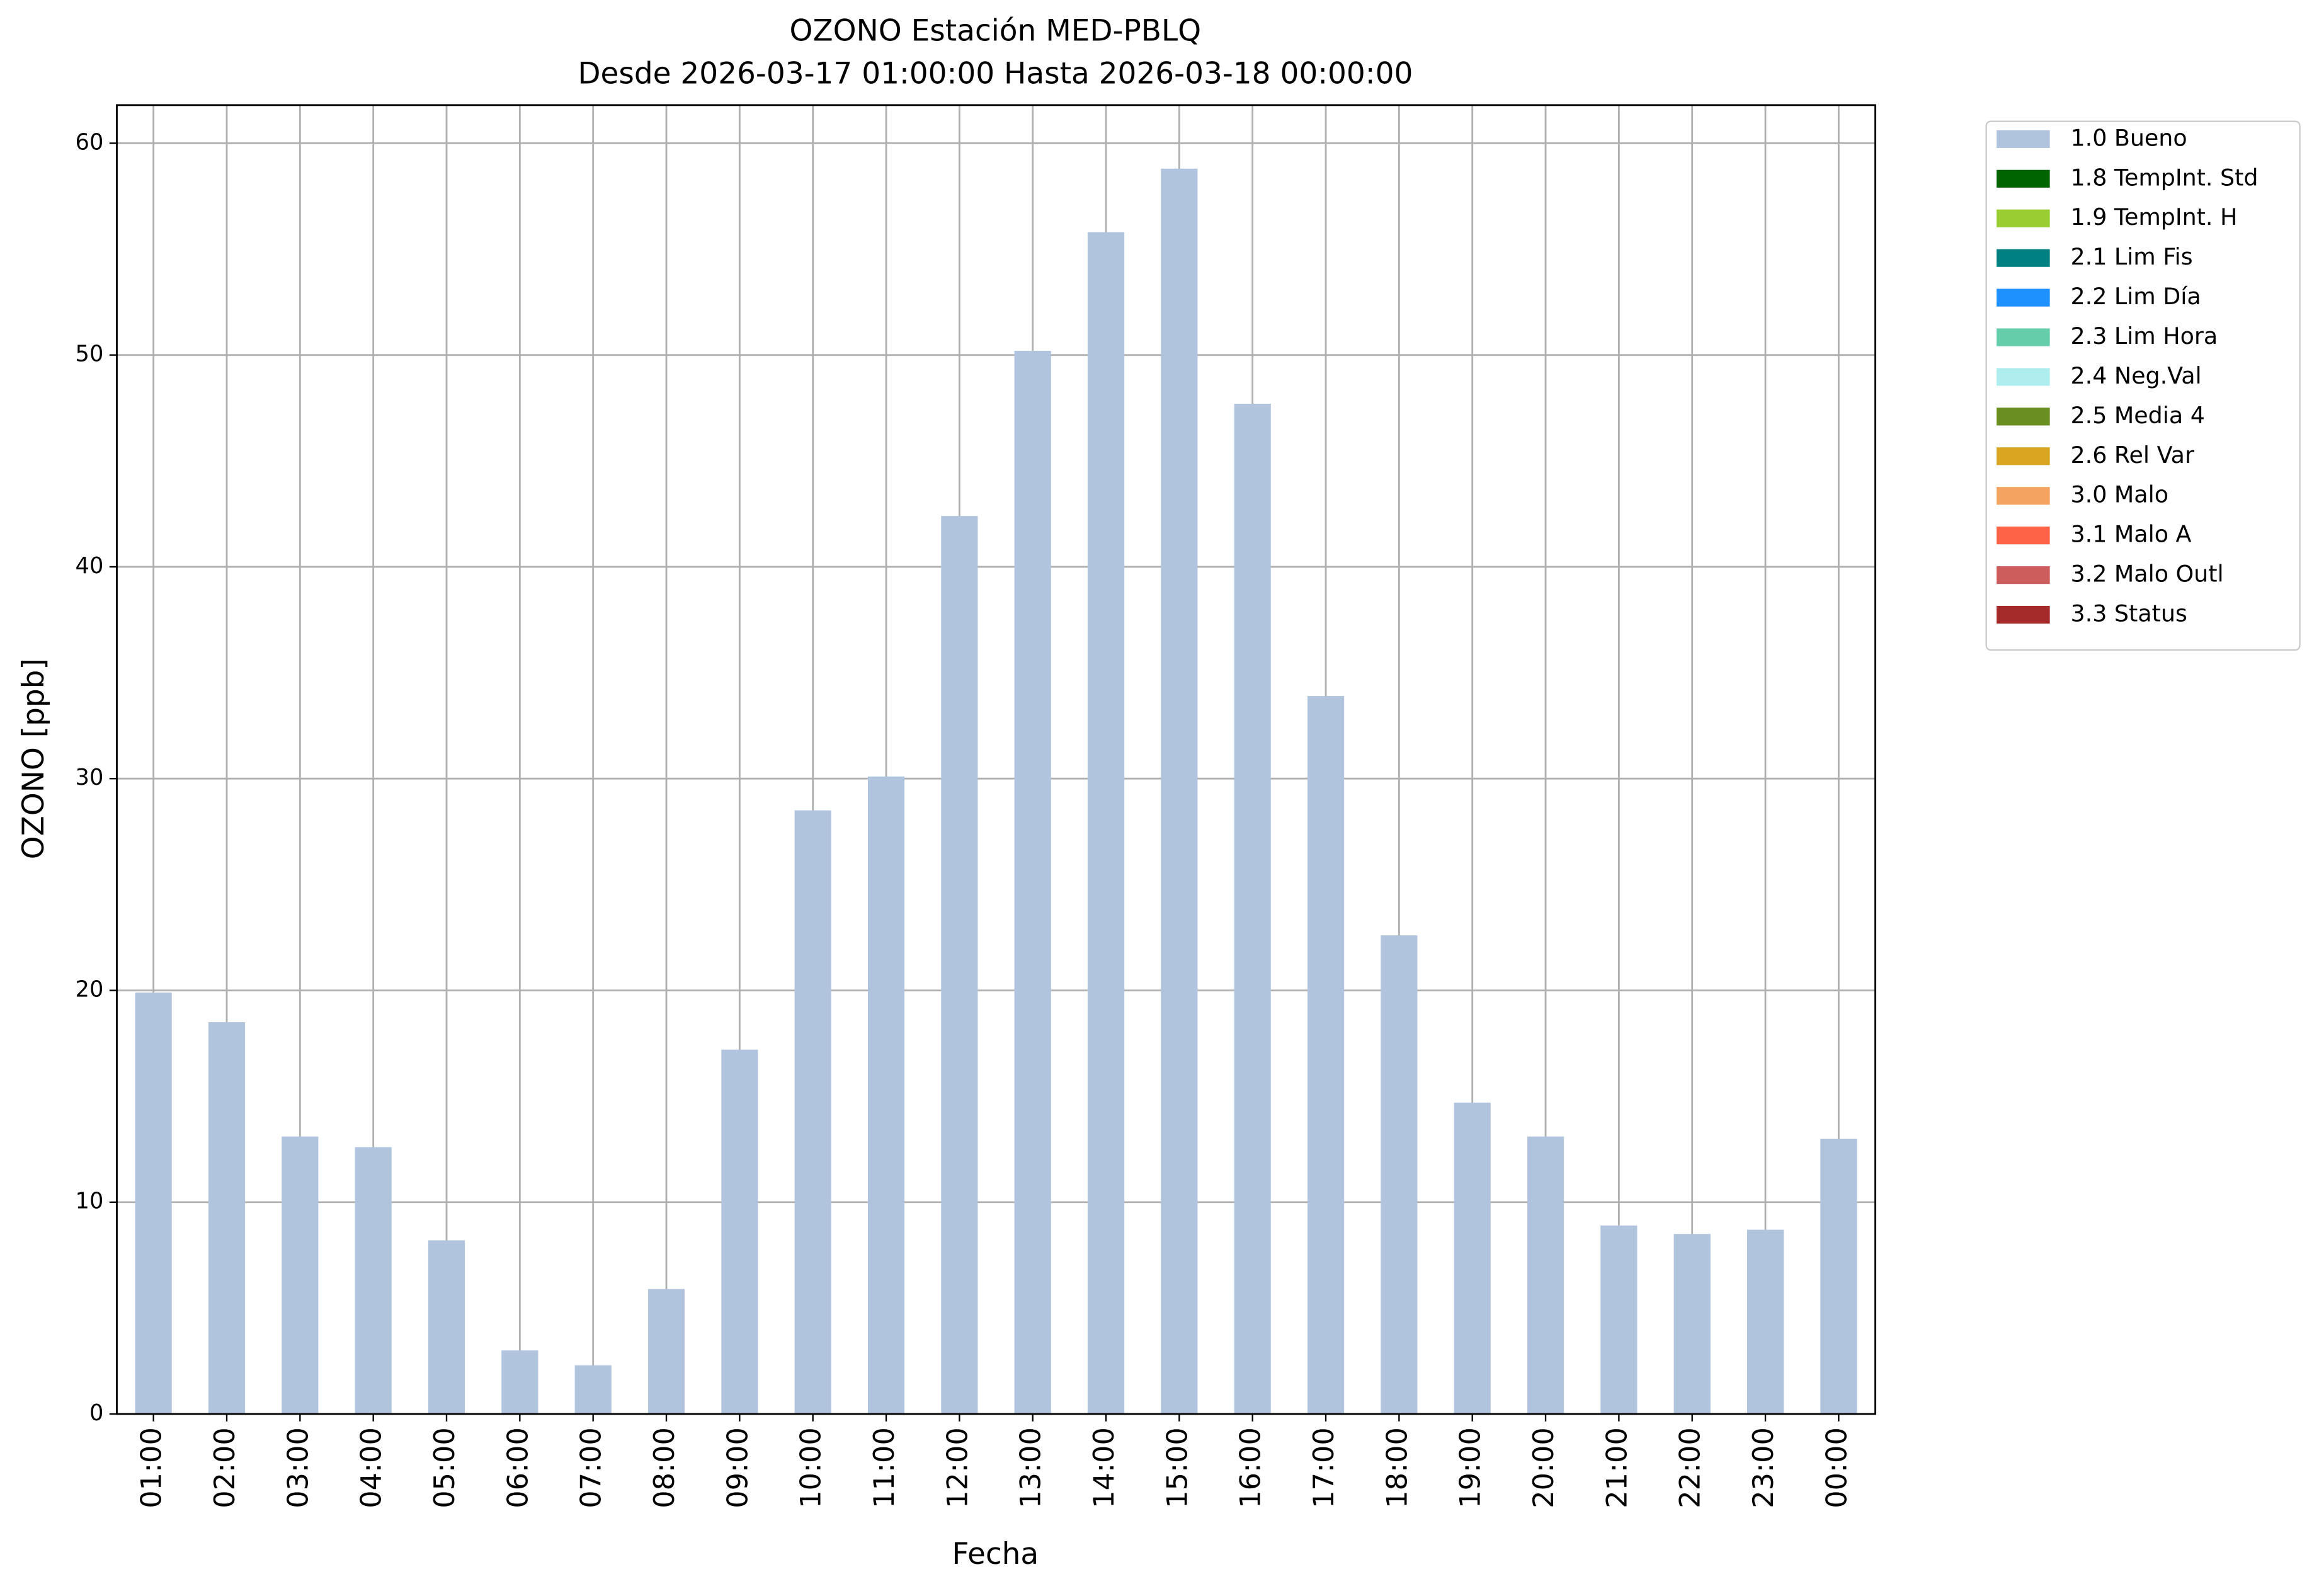  Describe the element at coordinates (737, 1467) in the screenshot. I see `x-tick-label: 09:00` at that location.